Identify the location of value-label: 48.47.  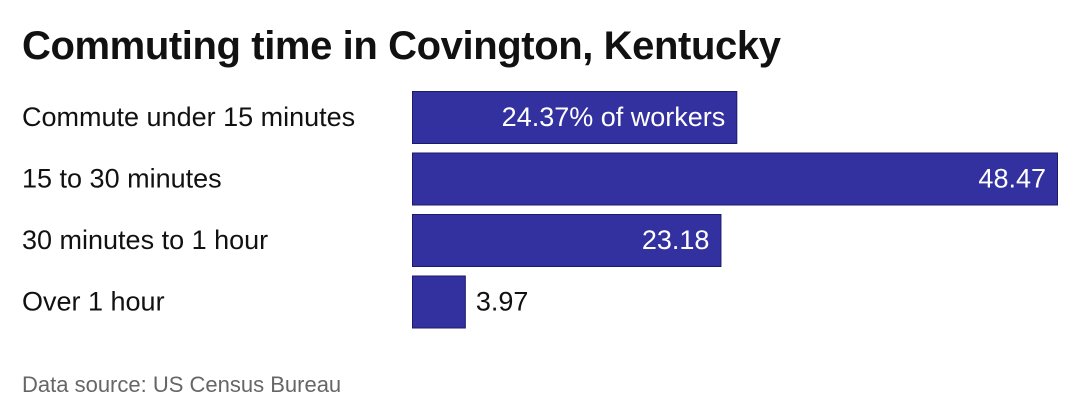
(1012, 179).